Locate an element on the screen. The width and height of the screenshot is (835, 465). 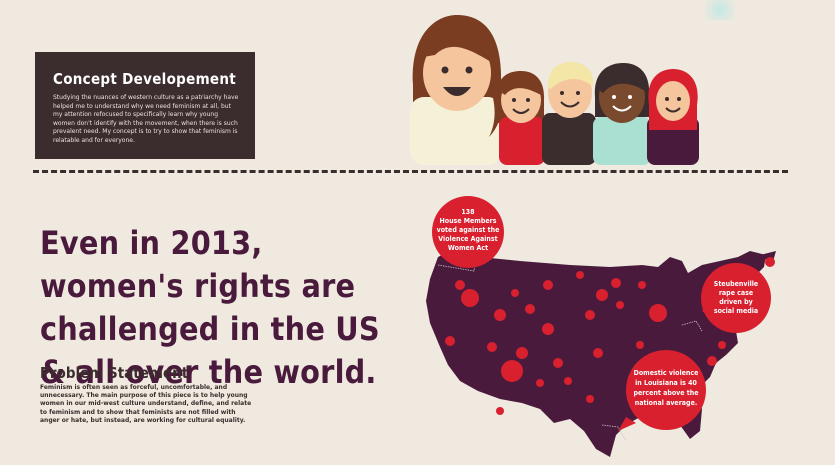
woman-blonde-figure is located at coordinates (569, 113).